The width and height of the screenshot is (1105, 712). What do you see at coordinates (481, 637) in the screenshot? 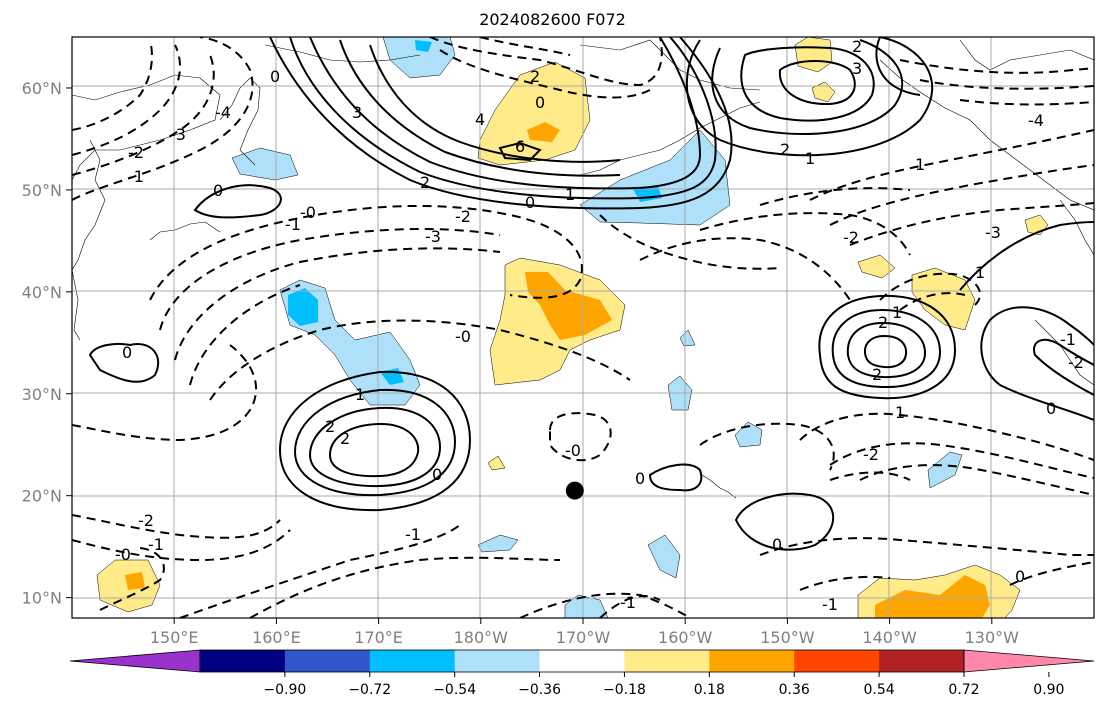
I see `lon-label: 180°W` at bounding box center [481, 637].